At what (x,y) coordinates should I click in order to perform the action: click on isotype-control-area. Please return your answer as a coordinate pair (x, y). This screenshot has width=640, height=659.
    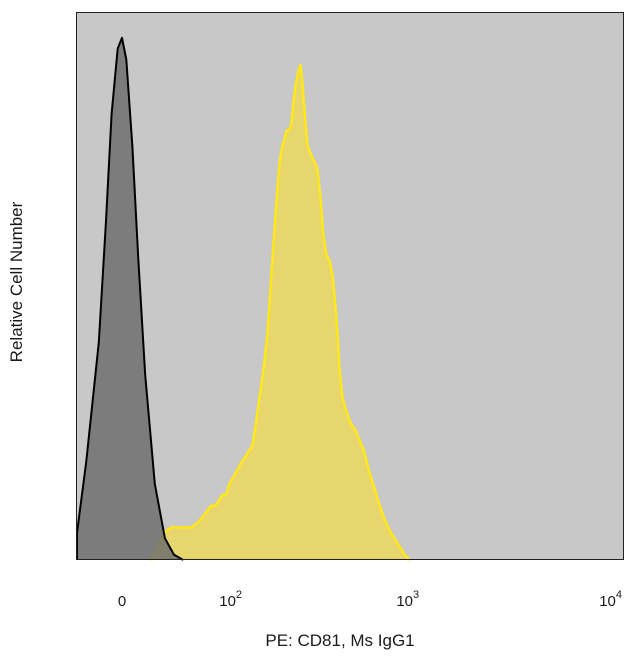
    Looking at the image, I should click on (130, 299).